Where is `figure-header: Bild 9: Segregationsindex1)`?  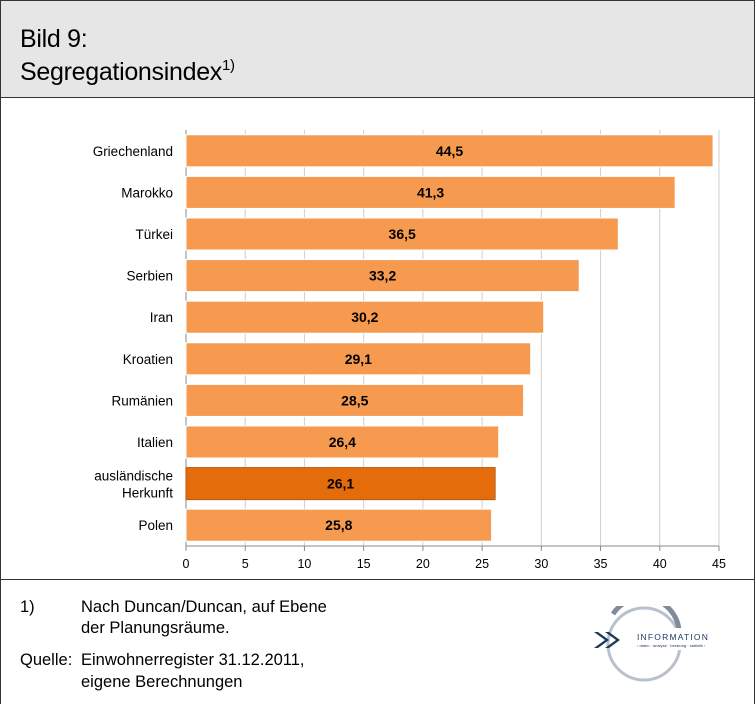
figure-header: Bild 9: Segregationsindex1) is located at coordinates (377, 49).